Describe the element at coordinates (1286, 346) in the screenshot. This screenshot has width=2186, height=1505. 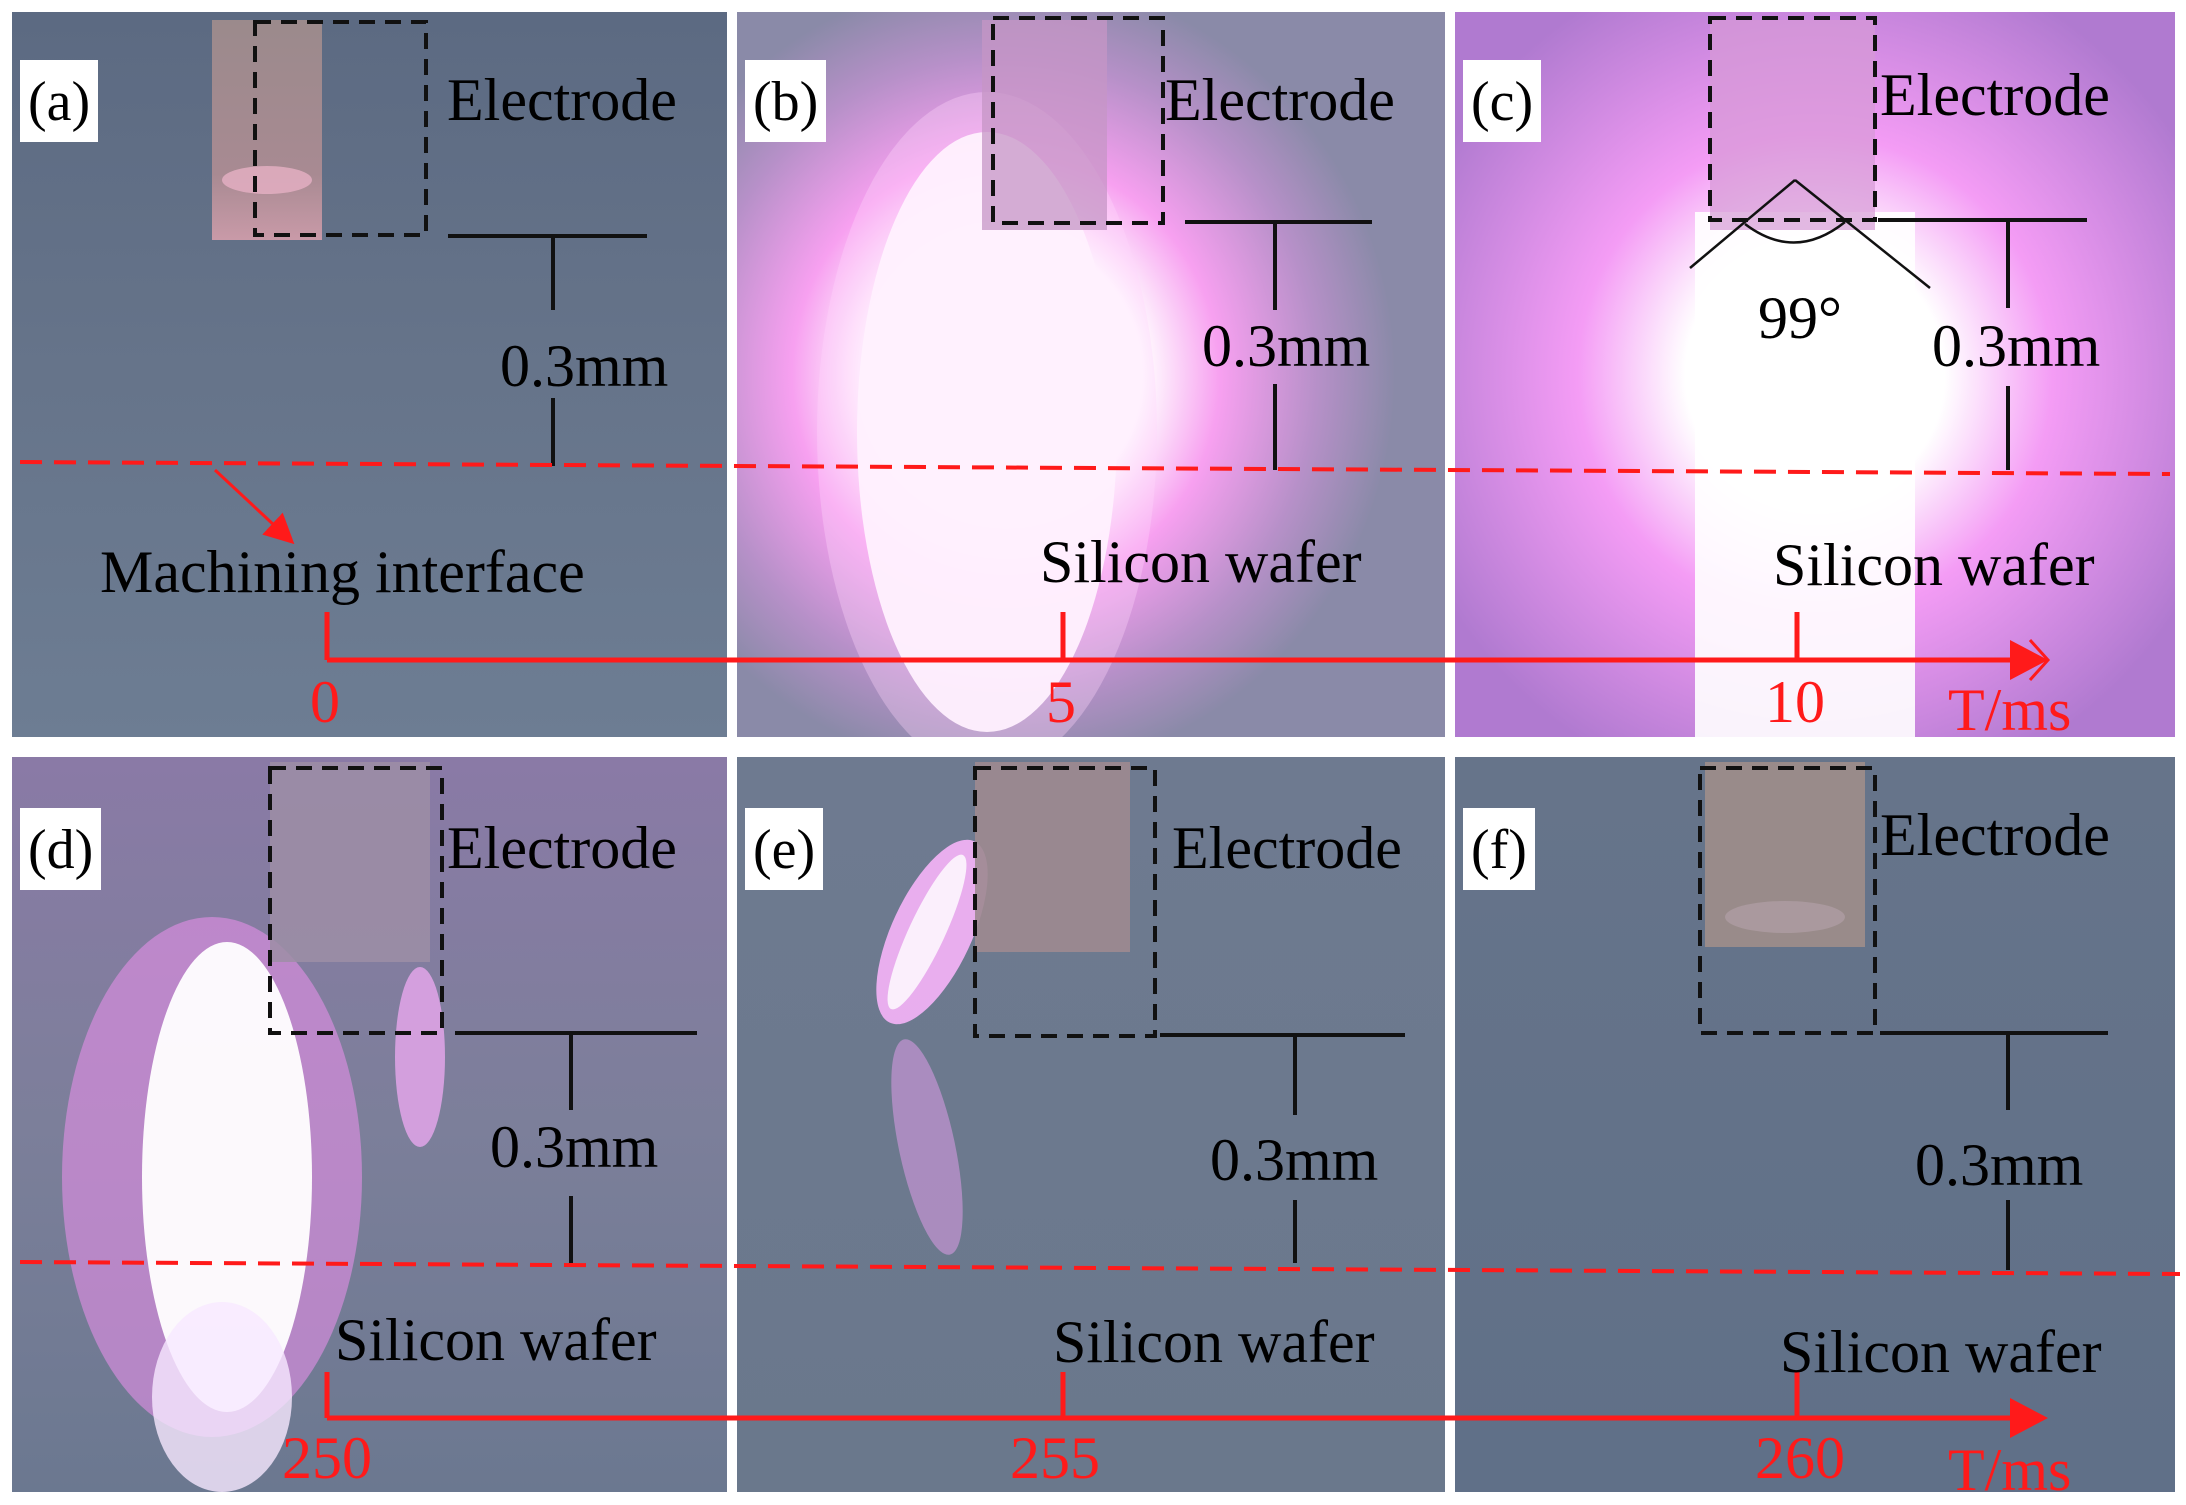
I see `gap-label-b: 0.3mm` at that location.